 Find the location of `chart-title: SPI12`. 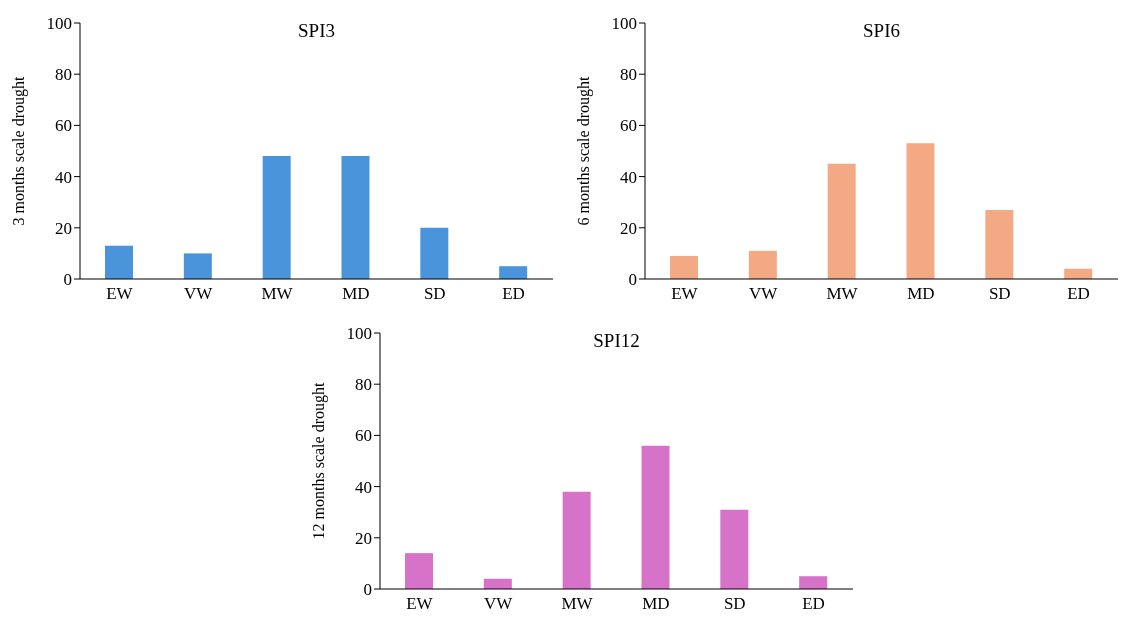

chart-title: SPI12 is located at coordinates (616, 341).